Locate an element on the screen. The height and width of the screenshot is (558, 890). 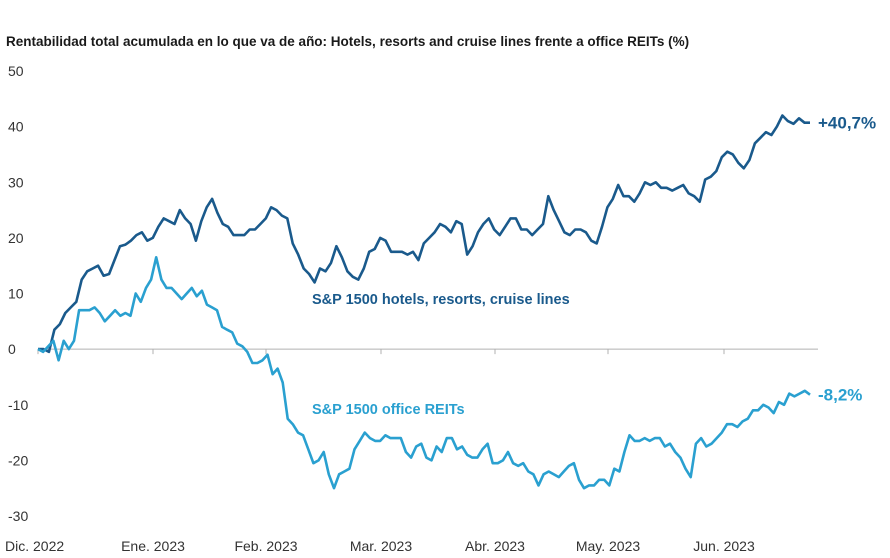
y-tick-label: 20 is located at coordinates (16, 238).